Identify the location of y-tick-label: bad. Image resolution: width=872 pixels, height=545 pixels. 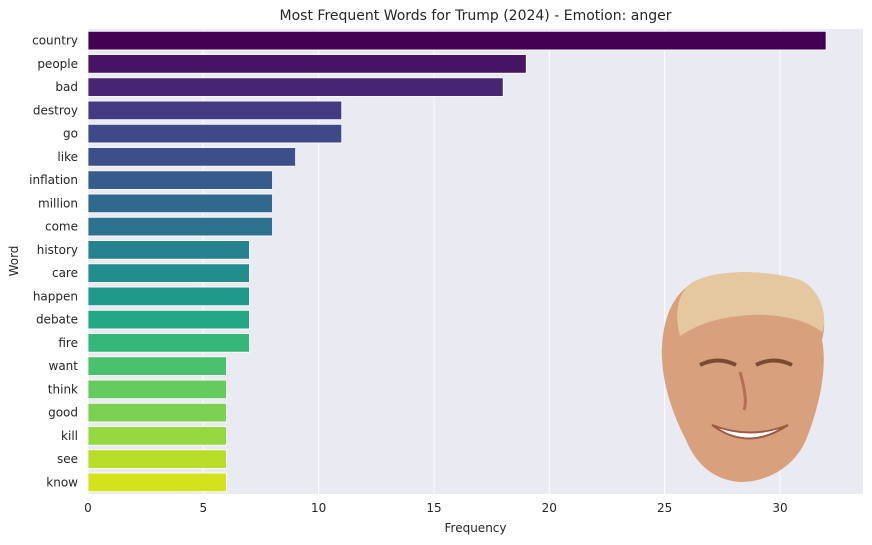
(66, 87).